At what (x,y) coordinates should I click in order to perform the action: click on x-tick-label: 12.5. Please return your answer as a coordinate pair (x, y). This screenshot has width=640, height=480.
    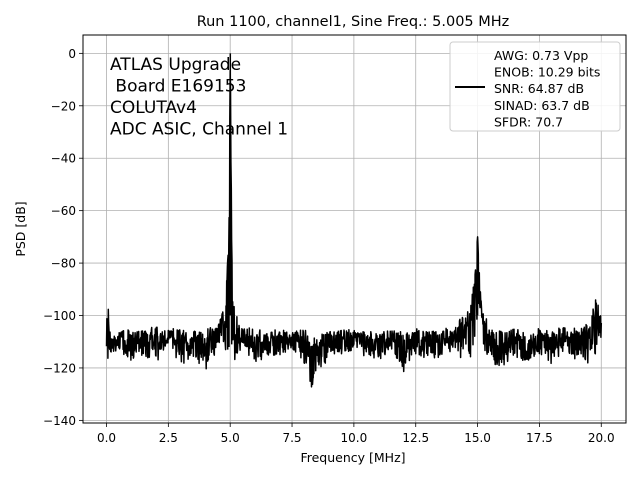
    Looking at the image, I should click on (415, 438).